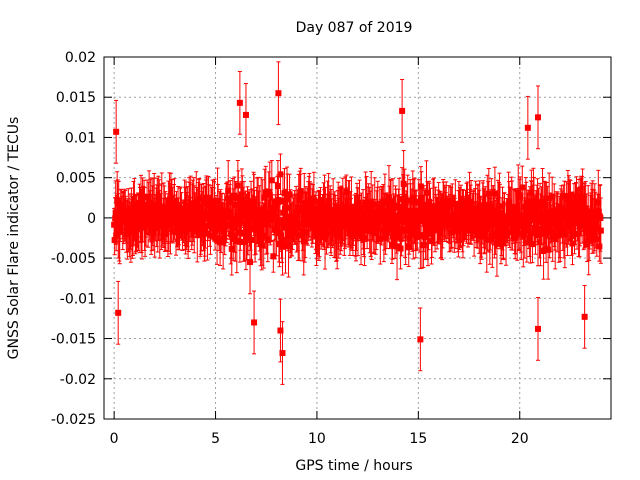 This screenshot has width=640, height=480. I want to click on x-axis-label: GPS time / hours, so click(353, 466).